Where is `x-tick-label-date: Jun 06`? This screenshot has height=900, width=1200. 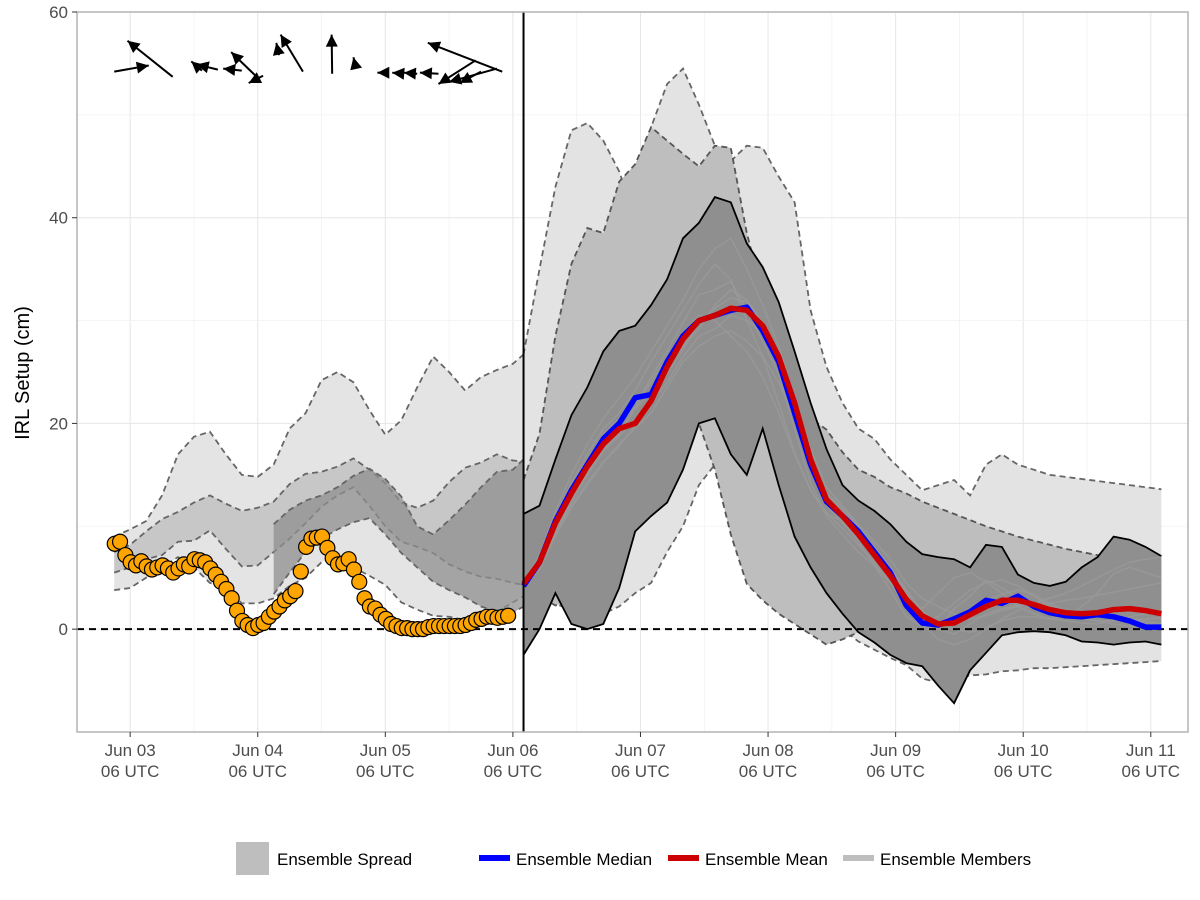
x-tick-label-date: Jun 06 is located at coordinates (512, 750).